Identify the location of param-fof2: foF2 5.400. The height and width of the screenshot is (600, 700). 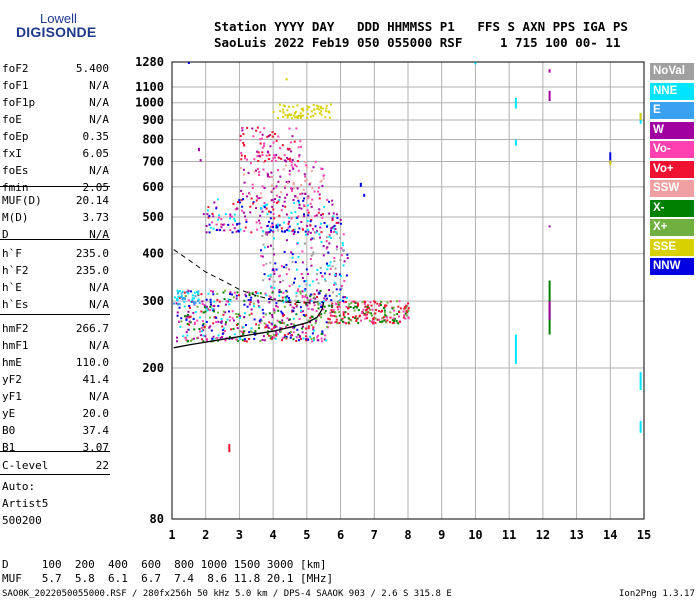
(55, 71).